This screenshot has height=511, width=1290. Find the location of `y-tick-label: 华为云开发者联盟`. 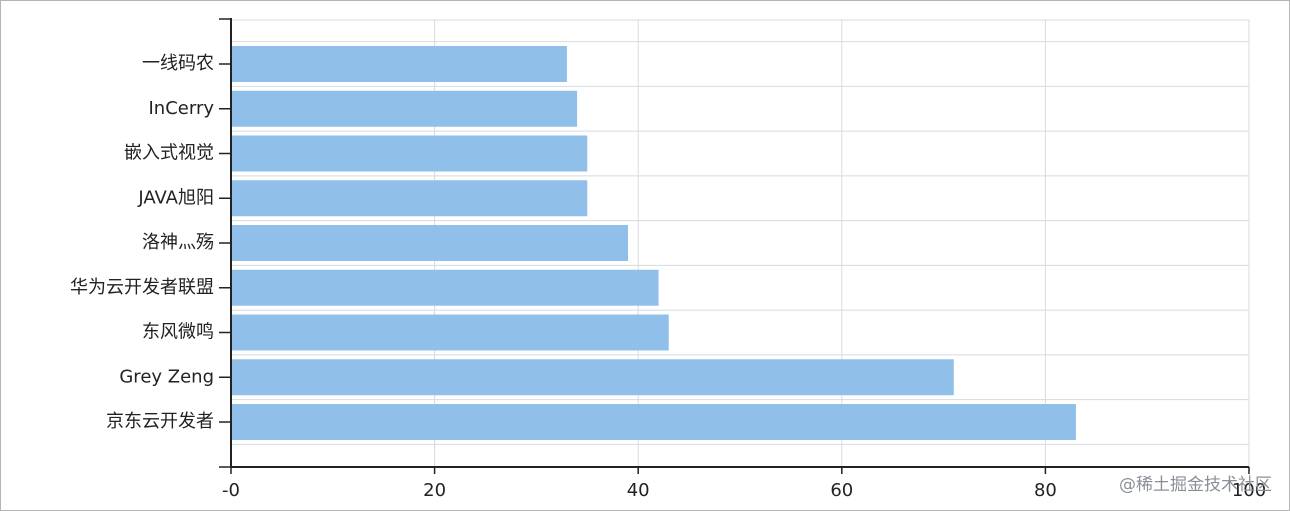

y-tick-label: 华为云开发者联盟 is located at coordinates (142, 287).